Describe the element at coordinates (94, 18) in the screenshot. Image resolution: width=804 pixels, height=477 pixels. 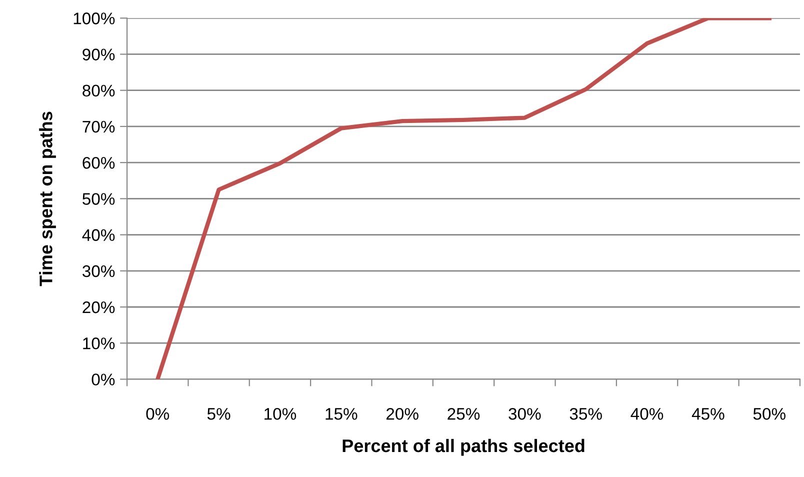
I see `y-tick-label: 100%` at that location.